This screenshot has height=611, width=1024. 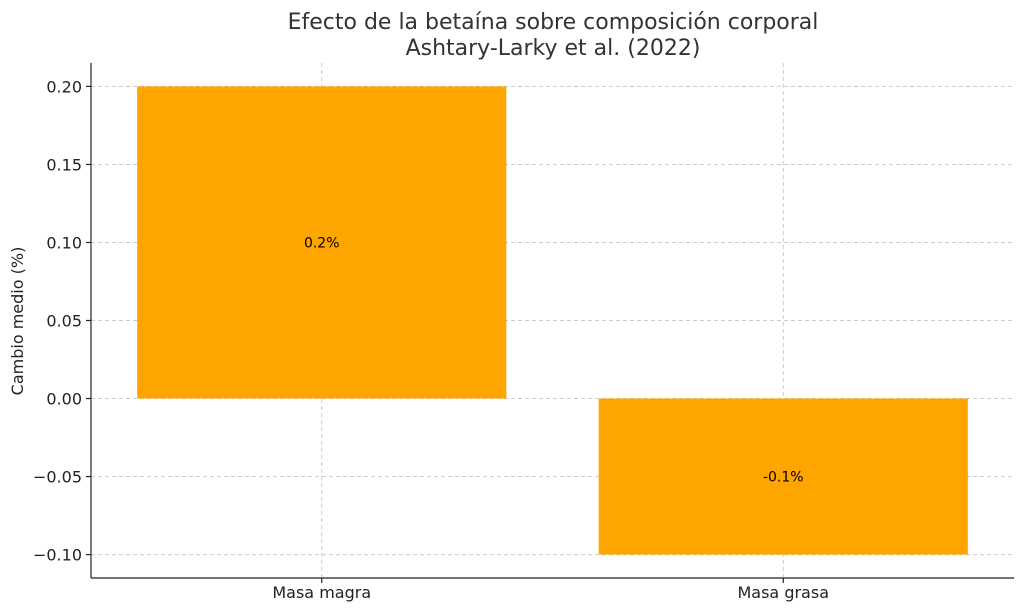 I want to click on chart-subtitle: Ashtary-Larky et al. (2022), so click(x=553, y=48).